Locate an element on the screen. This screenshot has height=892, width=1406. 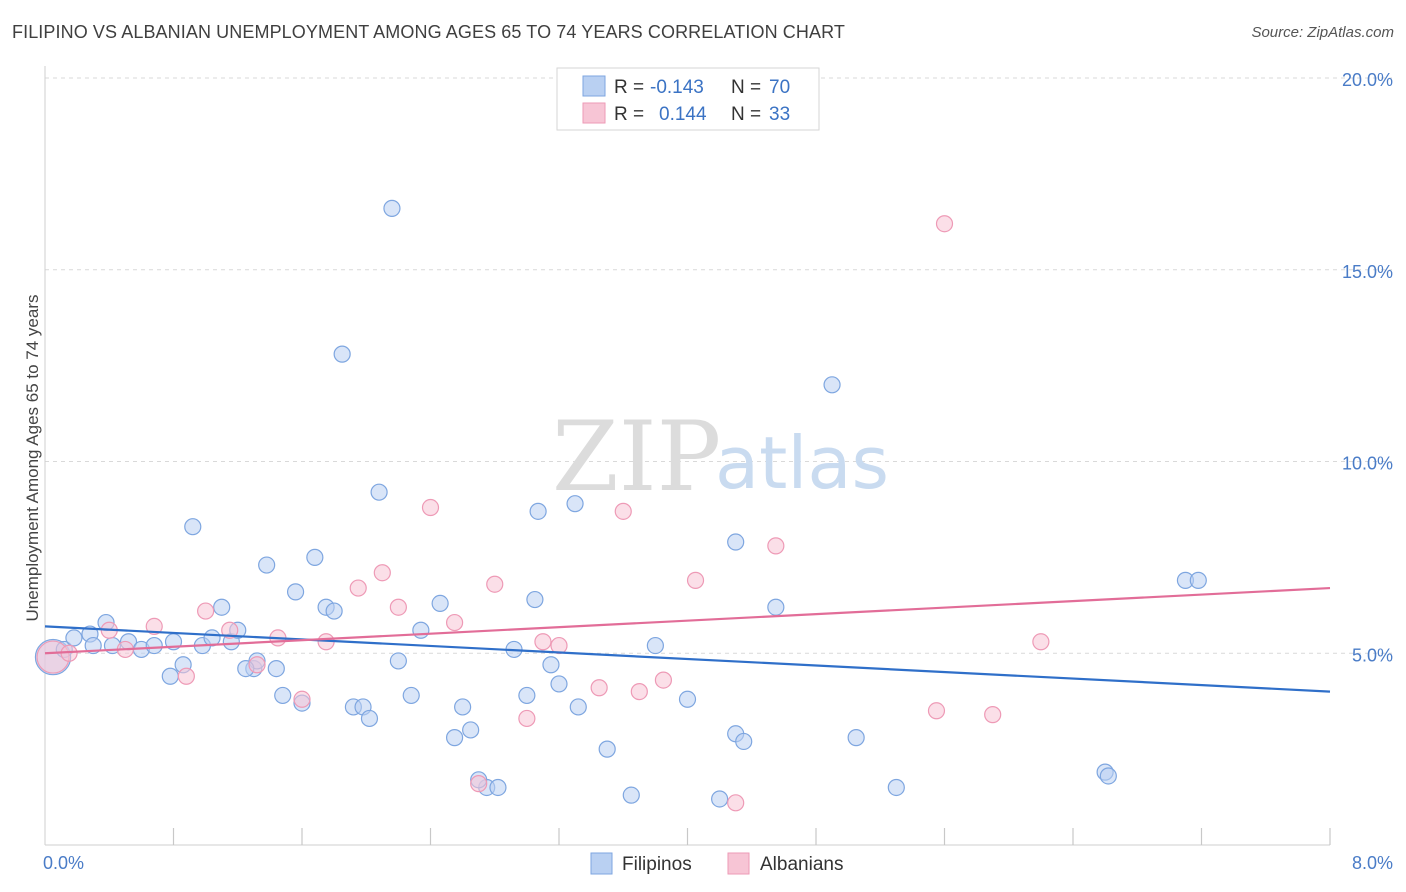
legend-r-label-1: R = is located at coordinates (629, 87).